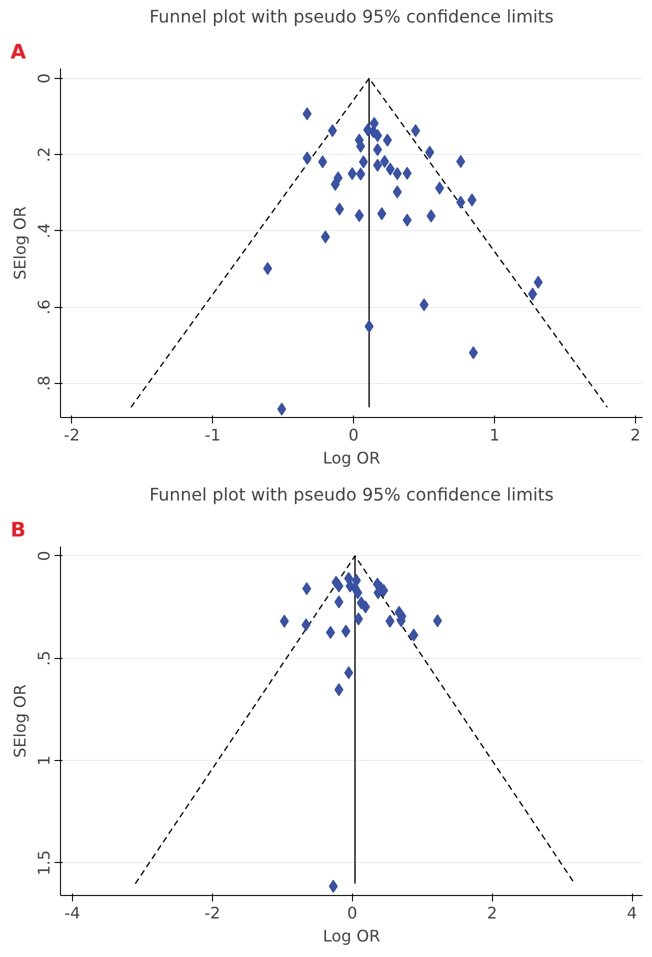  What do you see at coordinates (44, 230) in the screenshot?
I see `y-tick-label: .4` at bounding box center [44, 230].